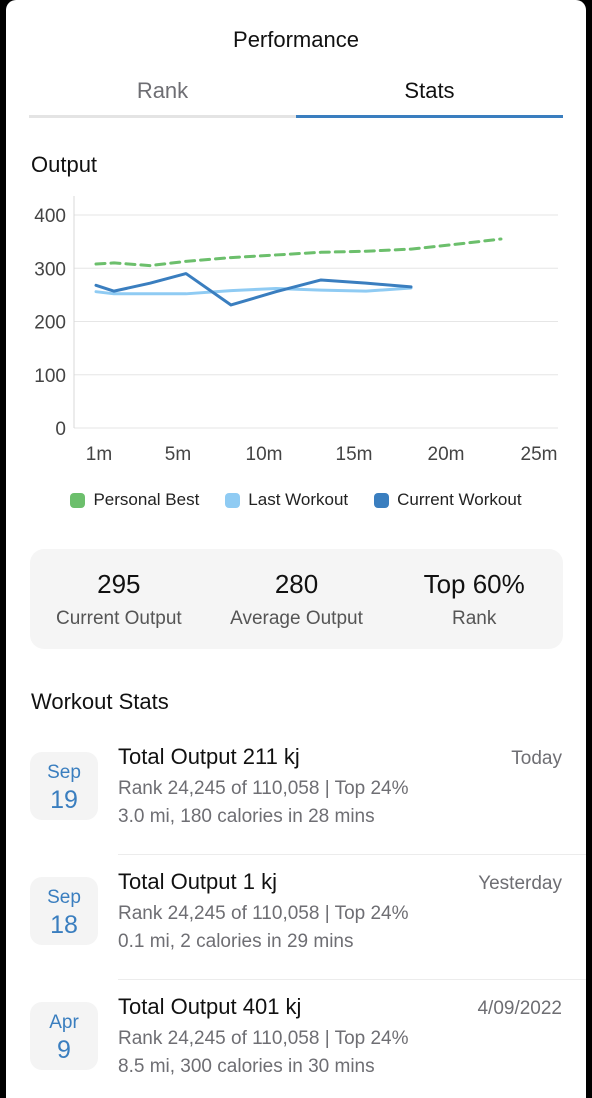  Describe the element at coordinates (519, 1008) in the screenshot. I see `workout-date-label: 4/09/2022` at that location.